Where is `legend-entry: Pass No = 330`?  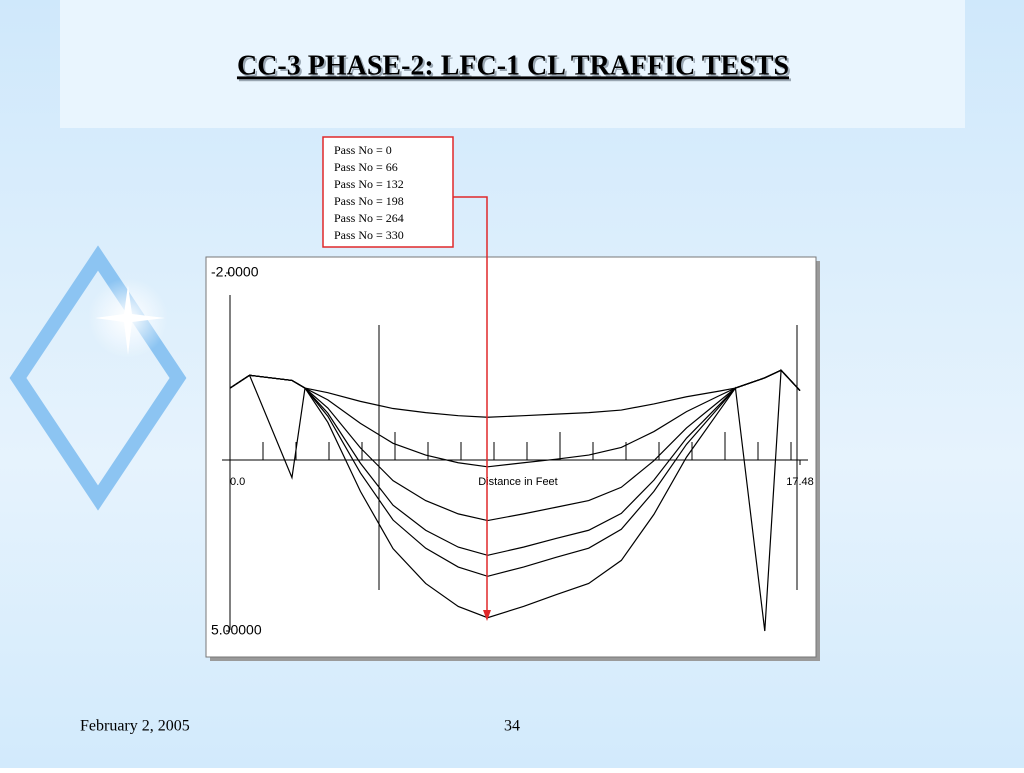
legend-entry: Pass No = 330 is located at coordinates (369, 235).